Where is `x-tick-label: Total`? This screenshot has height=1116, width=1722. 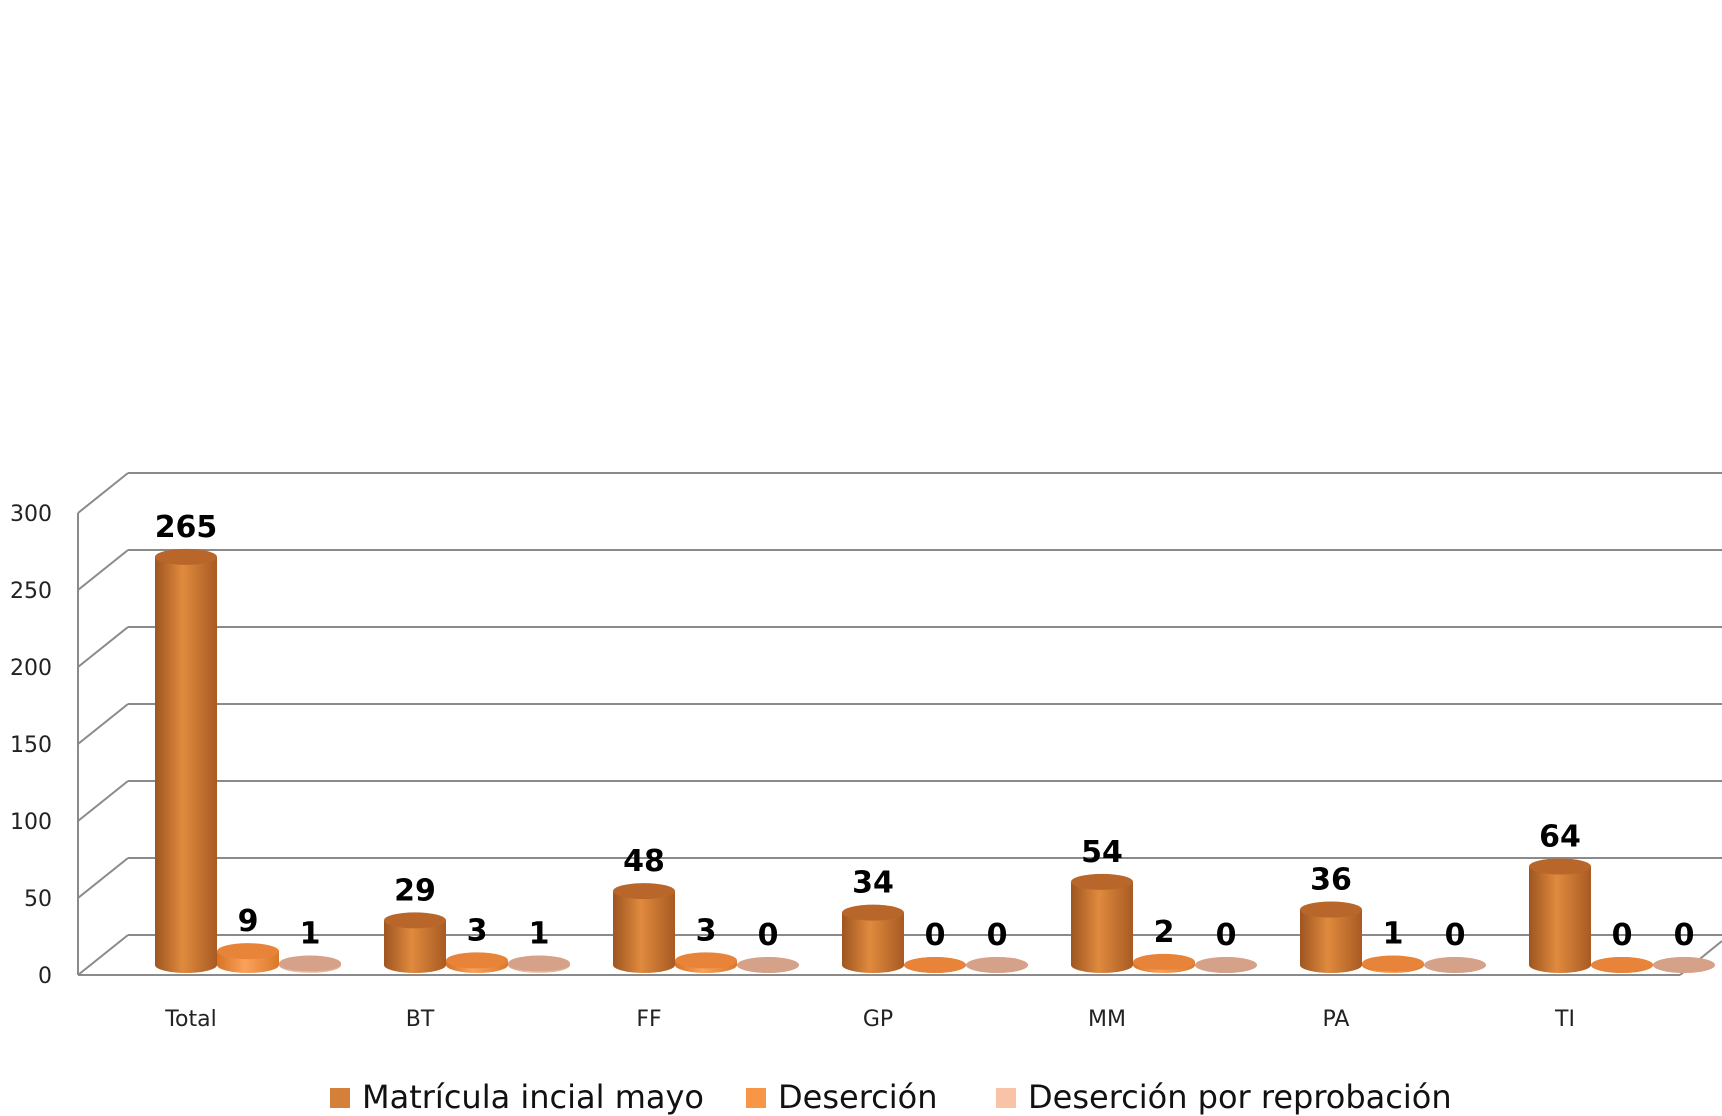 x-tick-label: Total is located at coordinates (190, 1019).